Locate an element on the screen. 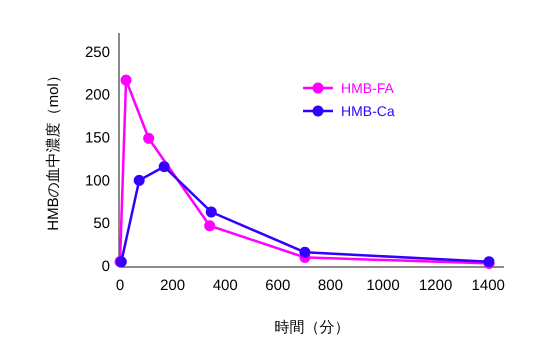 Image resolution: width=549 pixels, height=359 pixels. y-tick-label: 150 is located at coordinates (97, 138).